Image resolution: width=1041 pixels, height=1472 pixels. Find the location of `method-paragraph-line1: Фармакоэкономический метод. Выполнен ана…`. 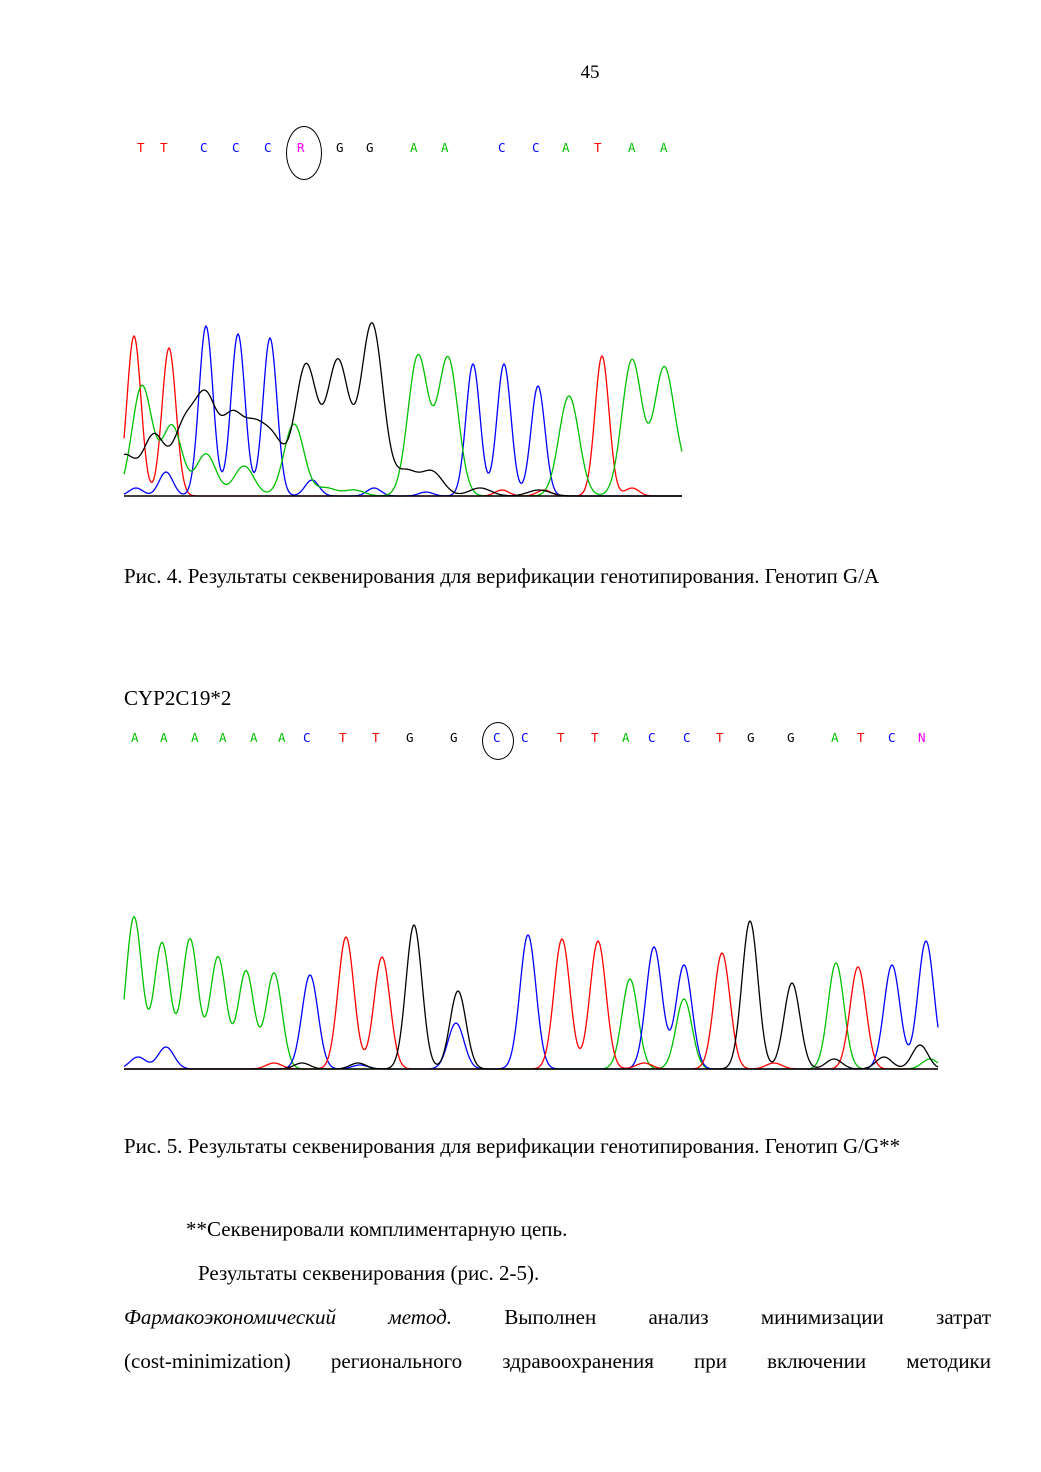

method-paragraph-line1: Фармакоэкономический метод. Выполнен ана… is located at coordinates (557, 1317).